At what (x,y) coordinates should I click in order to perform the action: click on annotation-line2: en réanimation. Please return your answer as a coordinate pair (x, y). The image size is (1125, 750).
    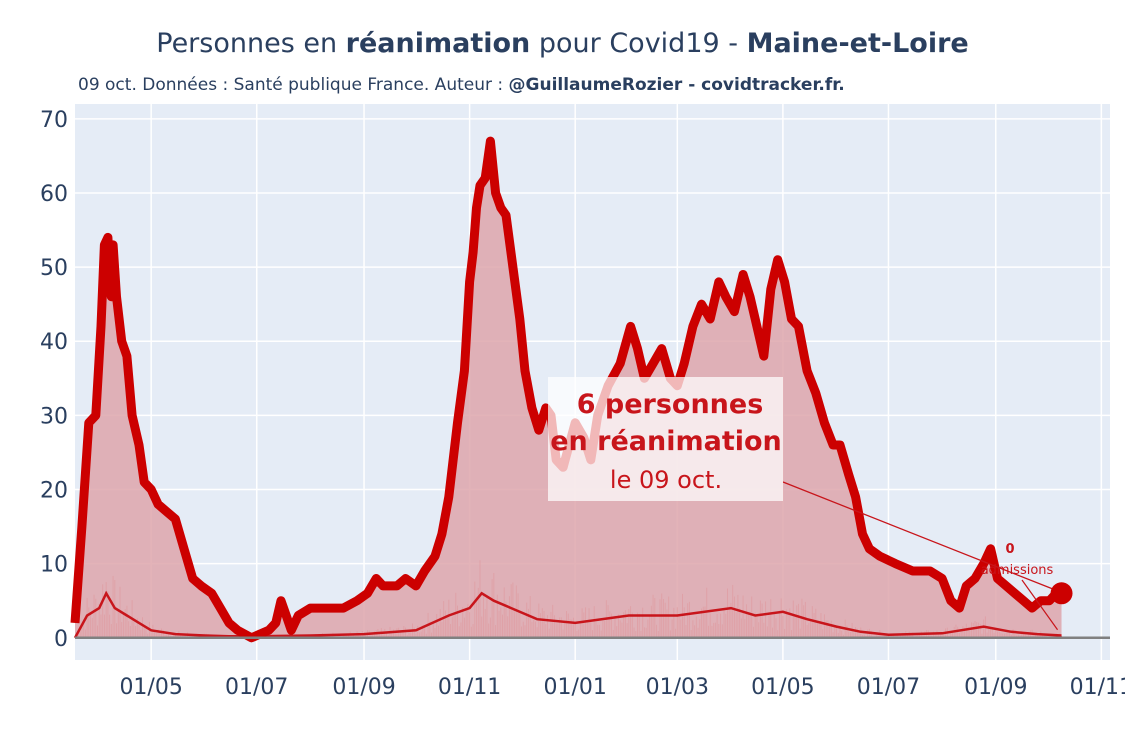
    Looking at the image, I should click on (666, 441).